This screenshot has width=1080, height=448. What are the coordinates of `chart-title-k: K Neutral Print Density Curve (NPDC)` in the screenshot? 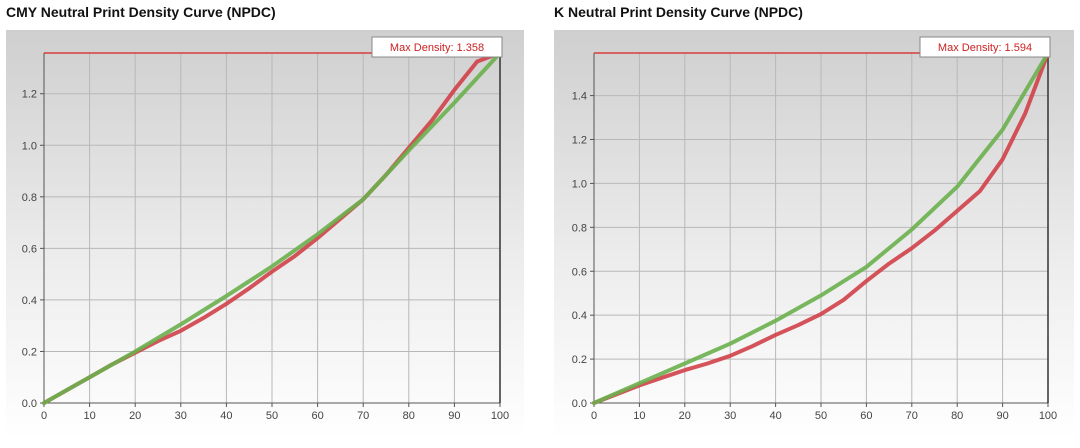 It's located at (678, 12).